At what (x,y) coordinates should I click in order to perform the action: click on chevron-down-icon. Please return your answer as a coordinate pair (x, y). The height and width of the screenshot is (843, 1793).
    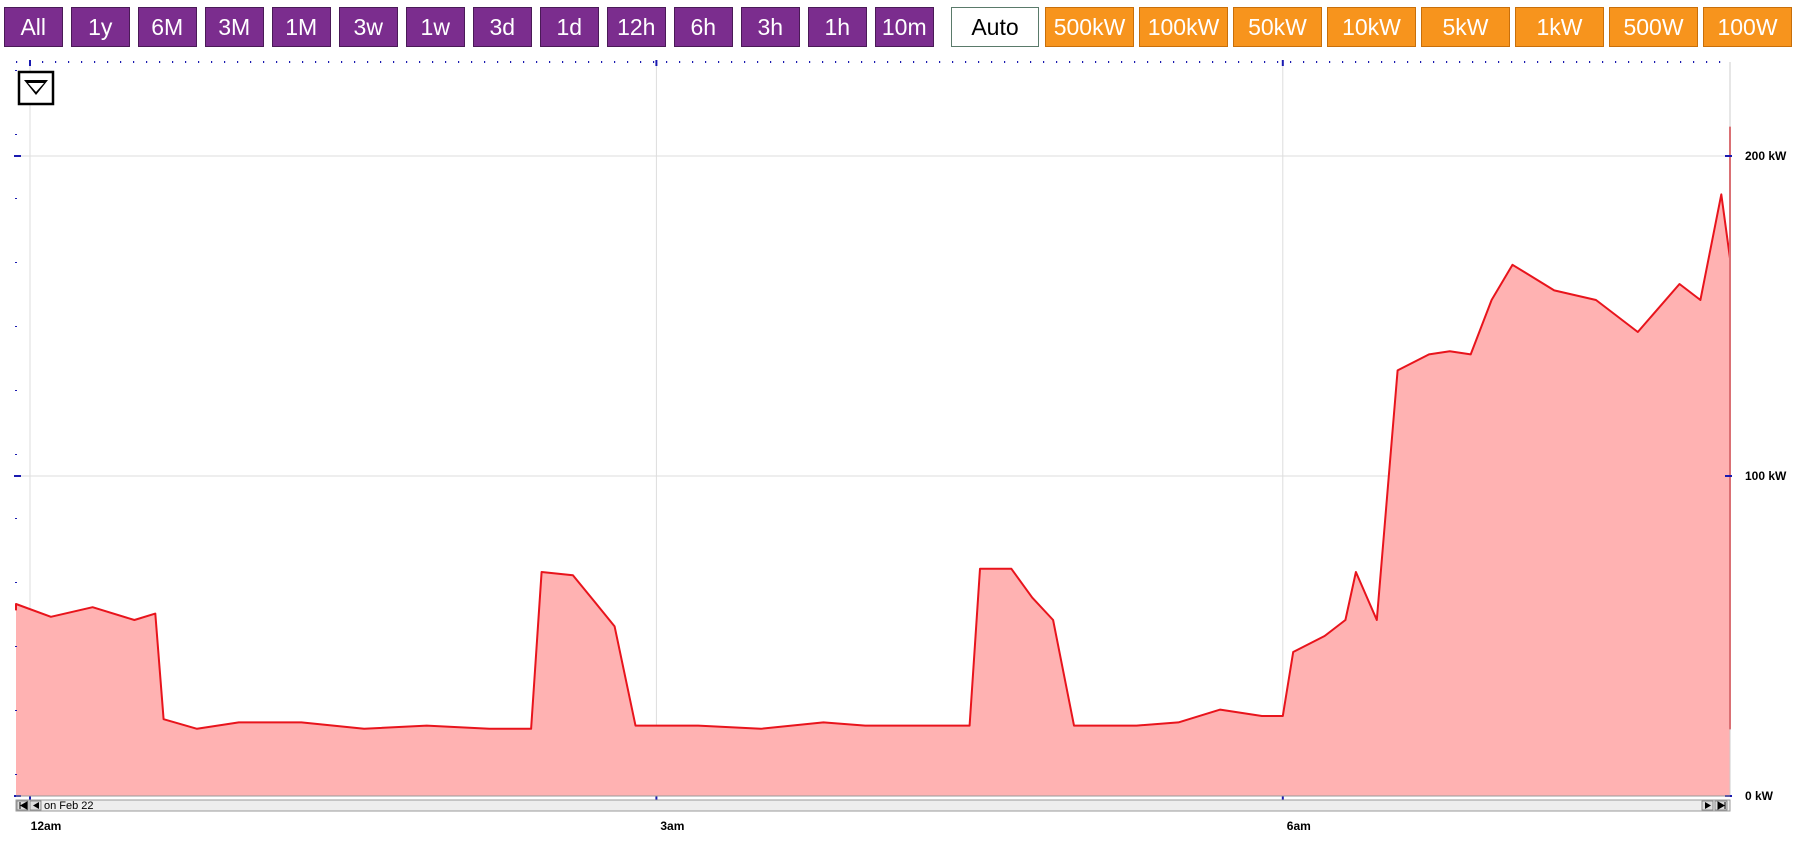
    Looking at the image, I should click on (36, 87).